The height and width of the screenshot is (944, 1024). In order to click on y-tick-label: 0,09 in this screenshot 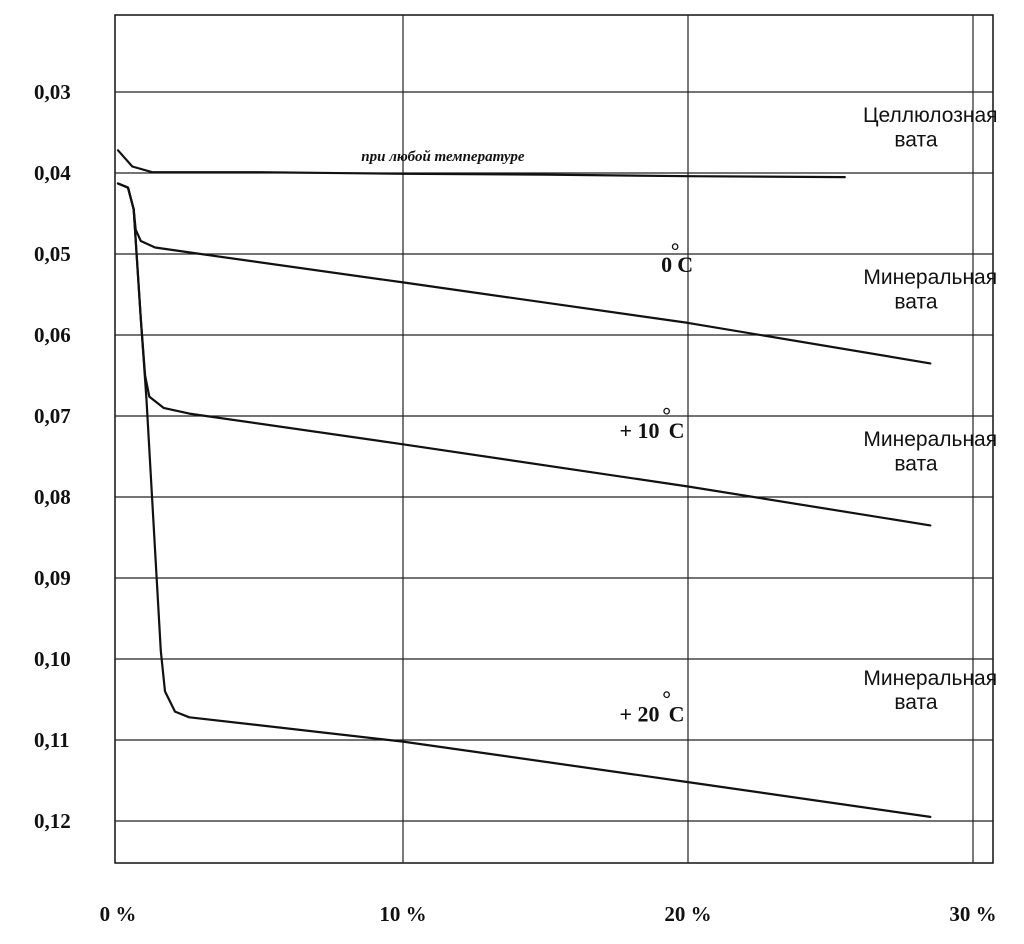, I will do `click(52, 578)`.